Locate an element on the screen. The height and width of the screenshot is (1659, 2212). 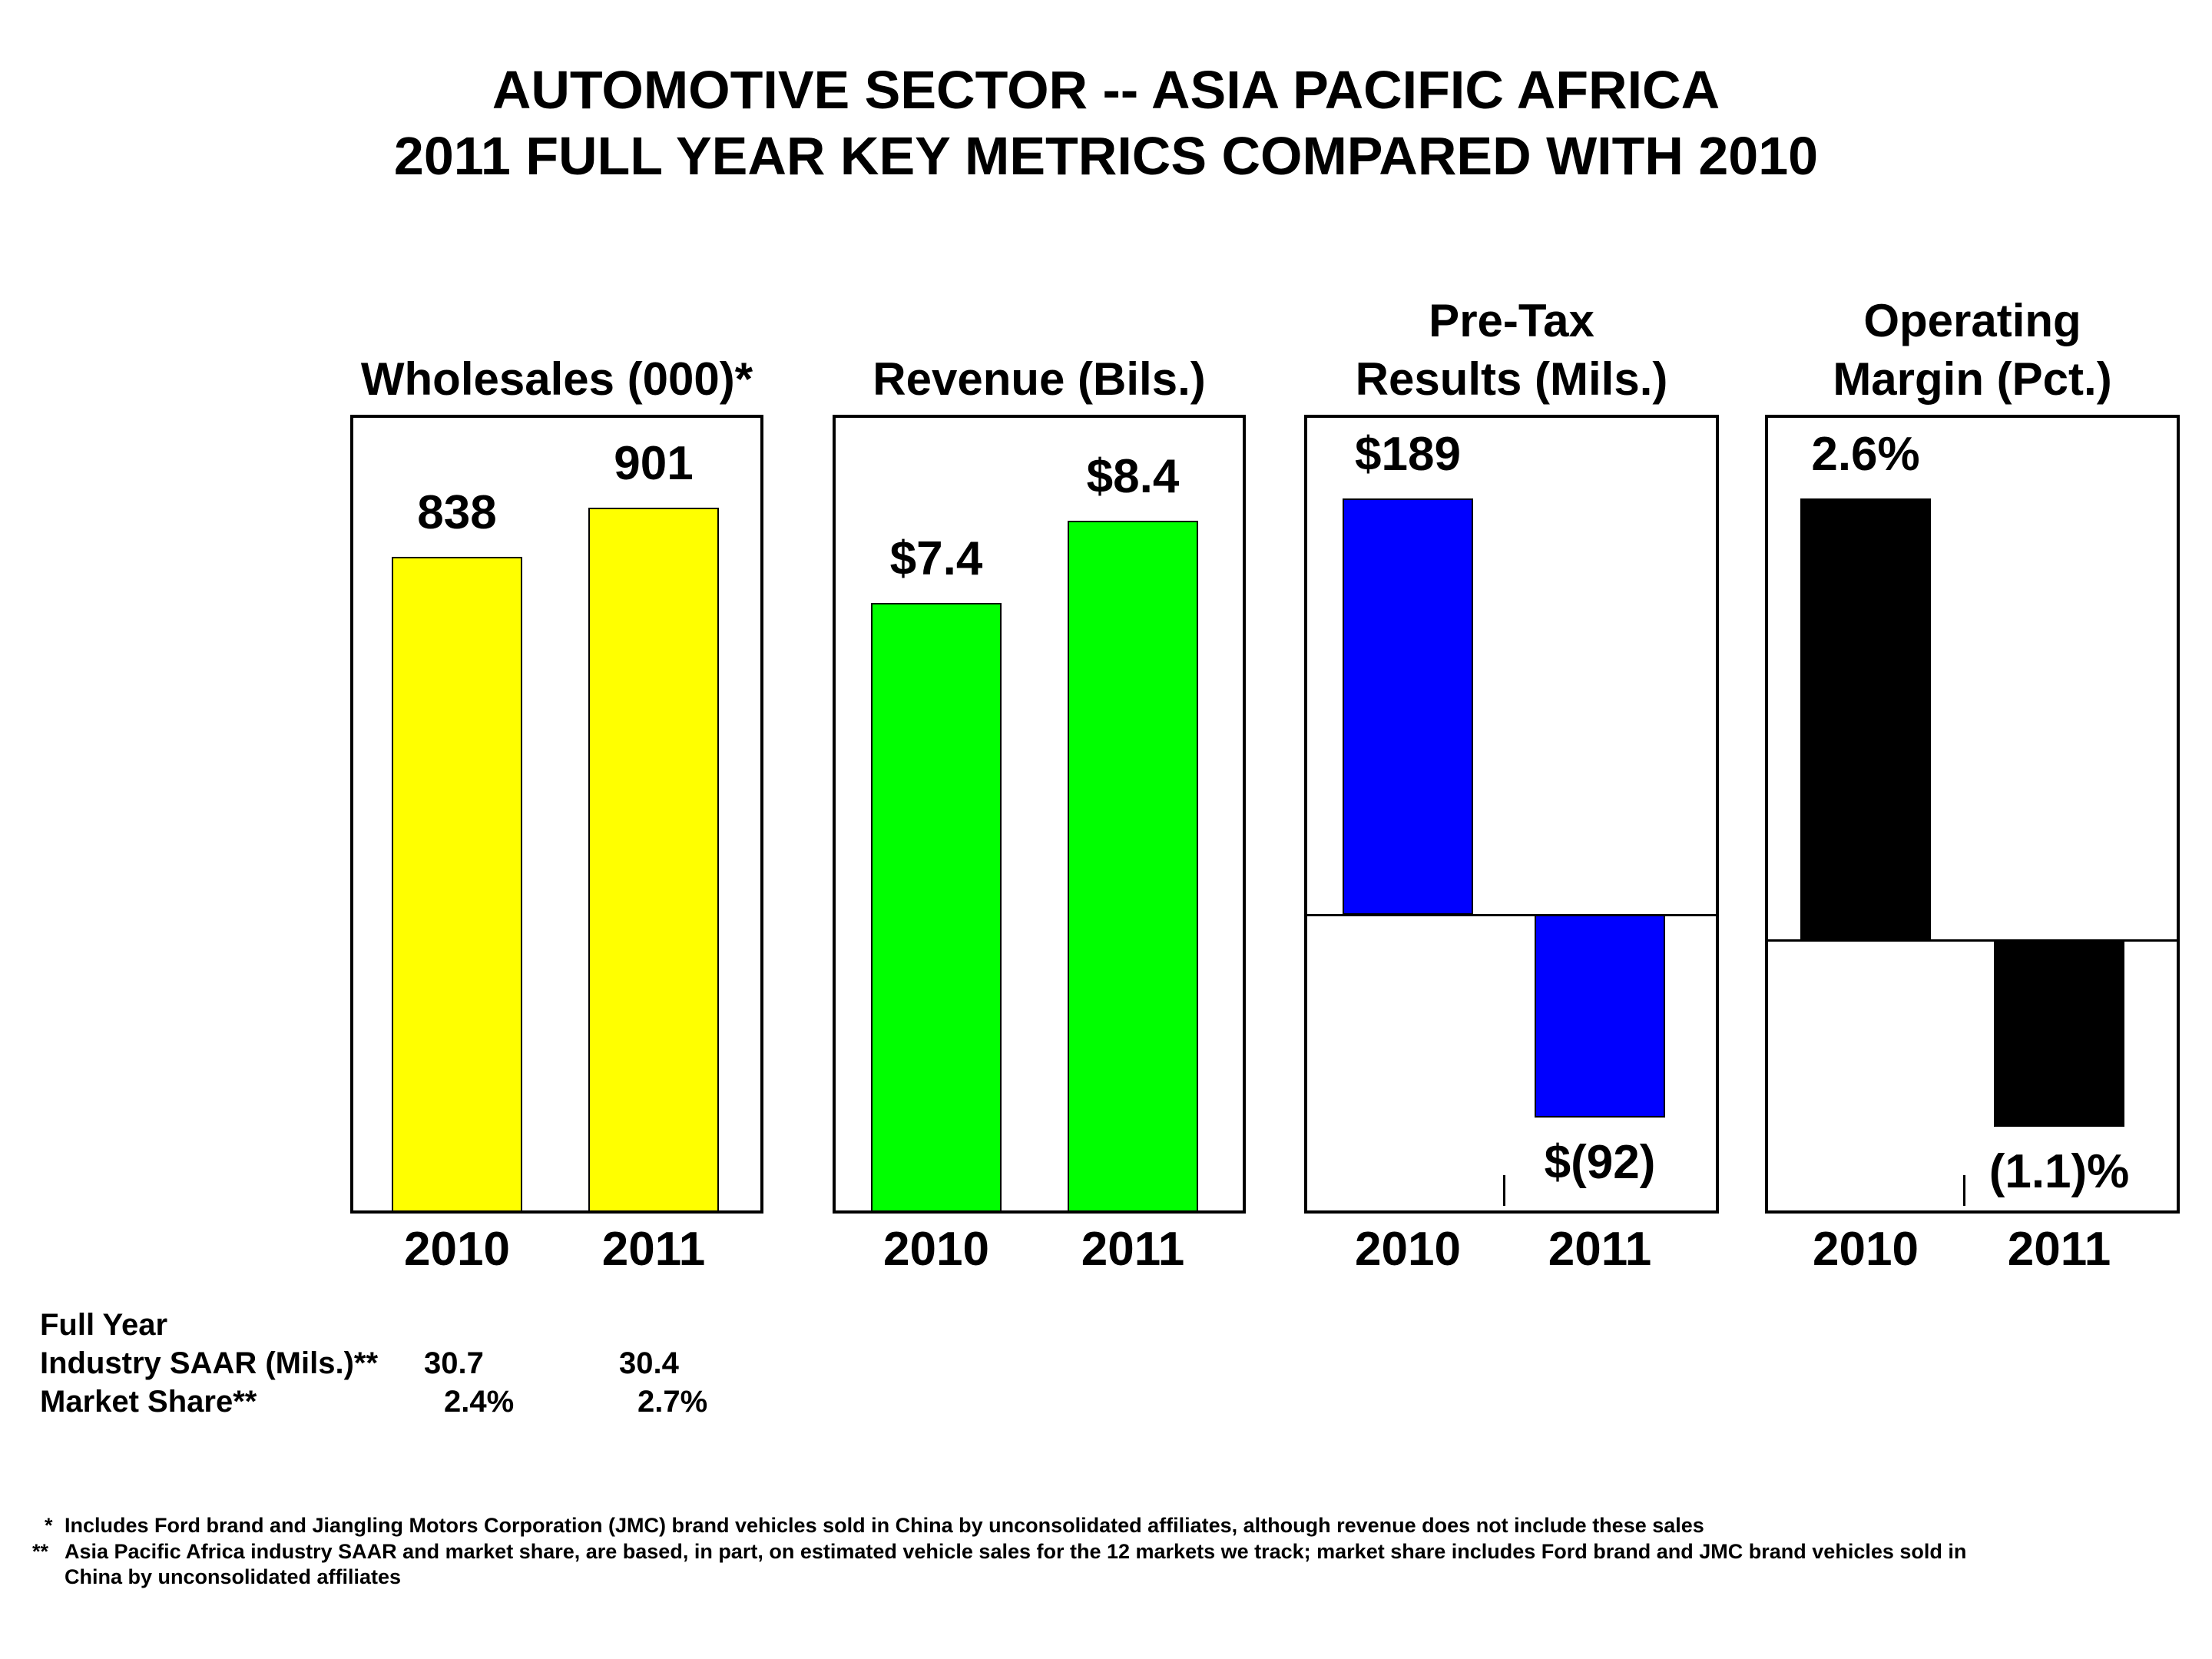
stats-share-2010: 2.4% is located at coordinates (480, 1402).